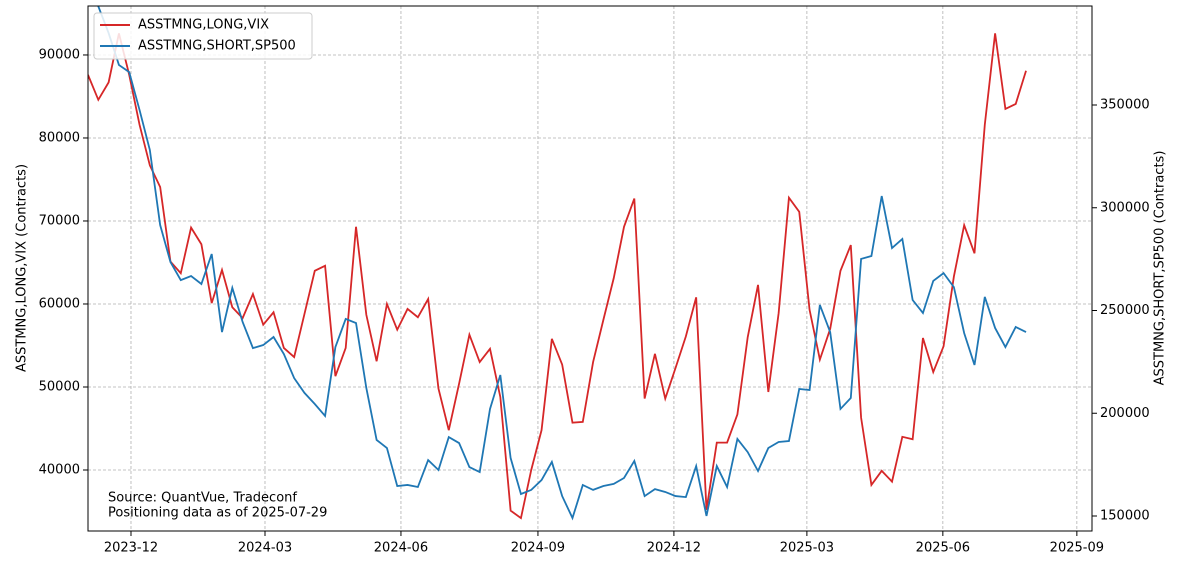 The image size is (1177, 564). What do you see at coordinates (674, 548) in the screenshot?
I see `x-tick-label: 2024-12` at bounding box center [674, 548].